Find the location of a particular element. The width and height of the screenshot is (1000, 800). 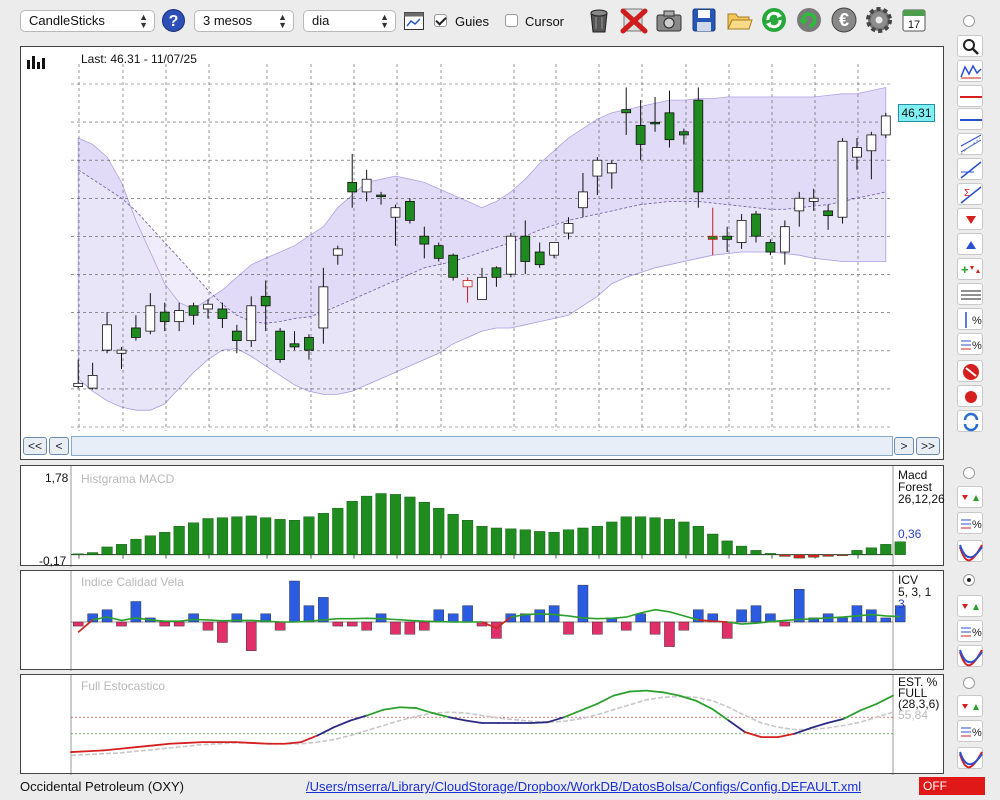

chart-type-select: CandleSticks ▲ ▼ is located at coordinates (87, 21).